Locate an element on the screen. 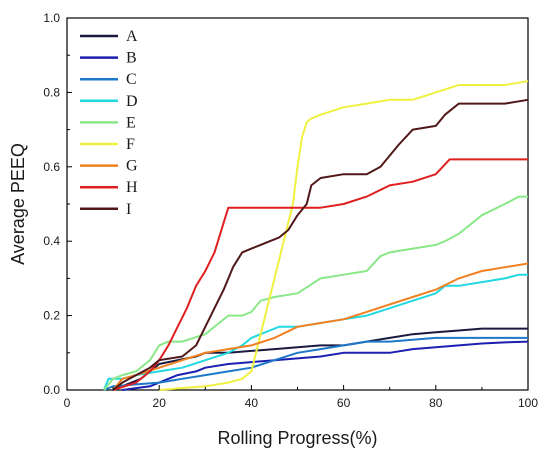  legend-label-G: G is located at coordinates (132, 166).